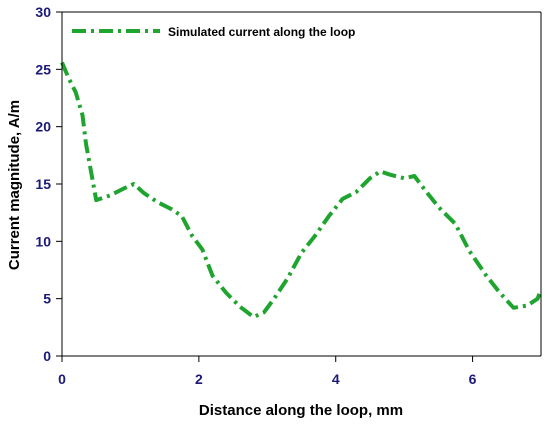  I want to click on x-tick-label: 2, so click(199, 379).